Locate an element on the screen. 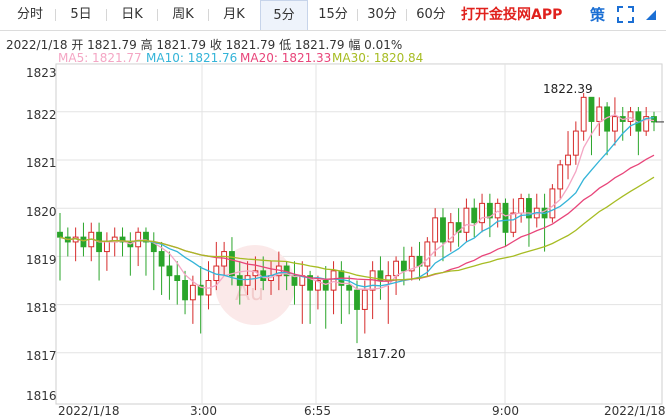 The width and height of the screenshot is (666, 419). y-tick-label: 1823 is located at coordinates (41, 73).